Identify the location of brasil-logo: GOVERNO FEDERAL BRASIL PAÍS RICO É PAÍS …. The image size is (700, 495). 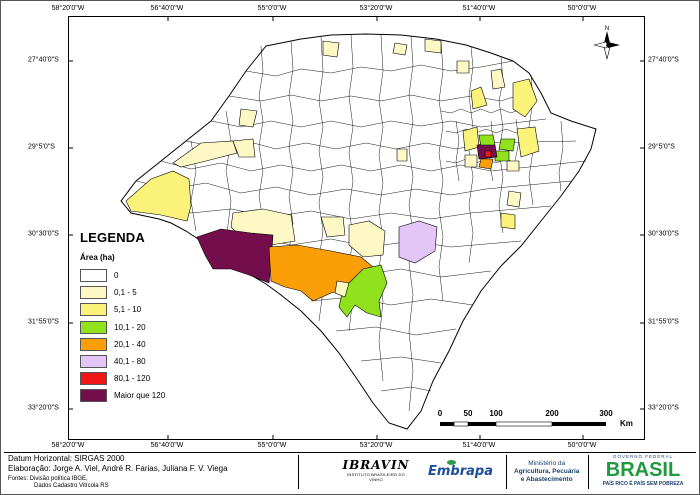
(643, 471).